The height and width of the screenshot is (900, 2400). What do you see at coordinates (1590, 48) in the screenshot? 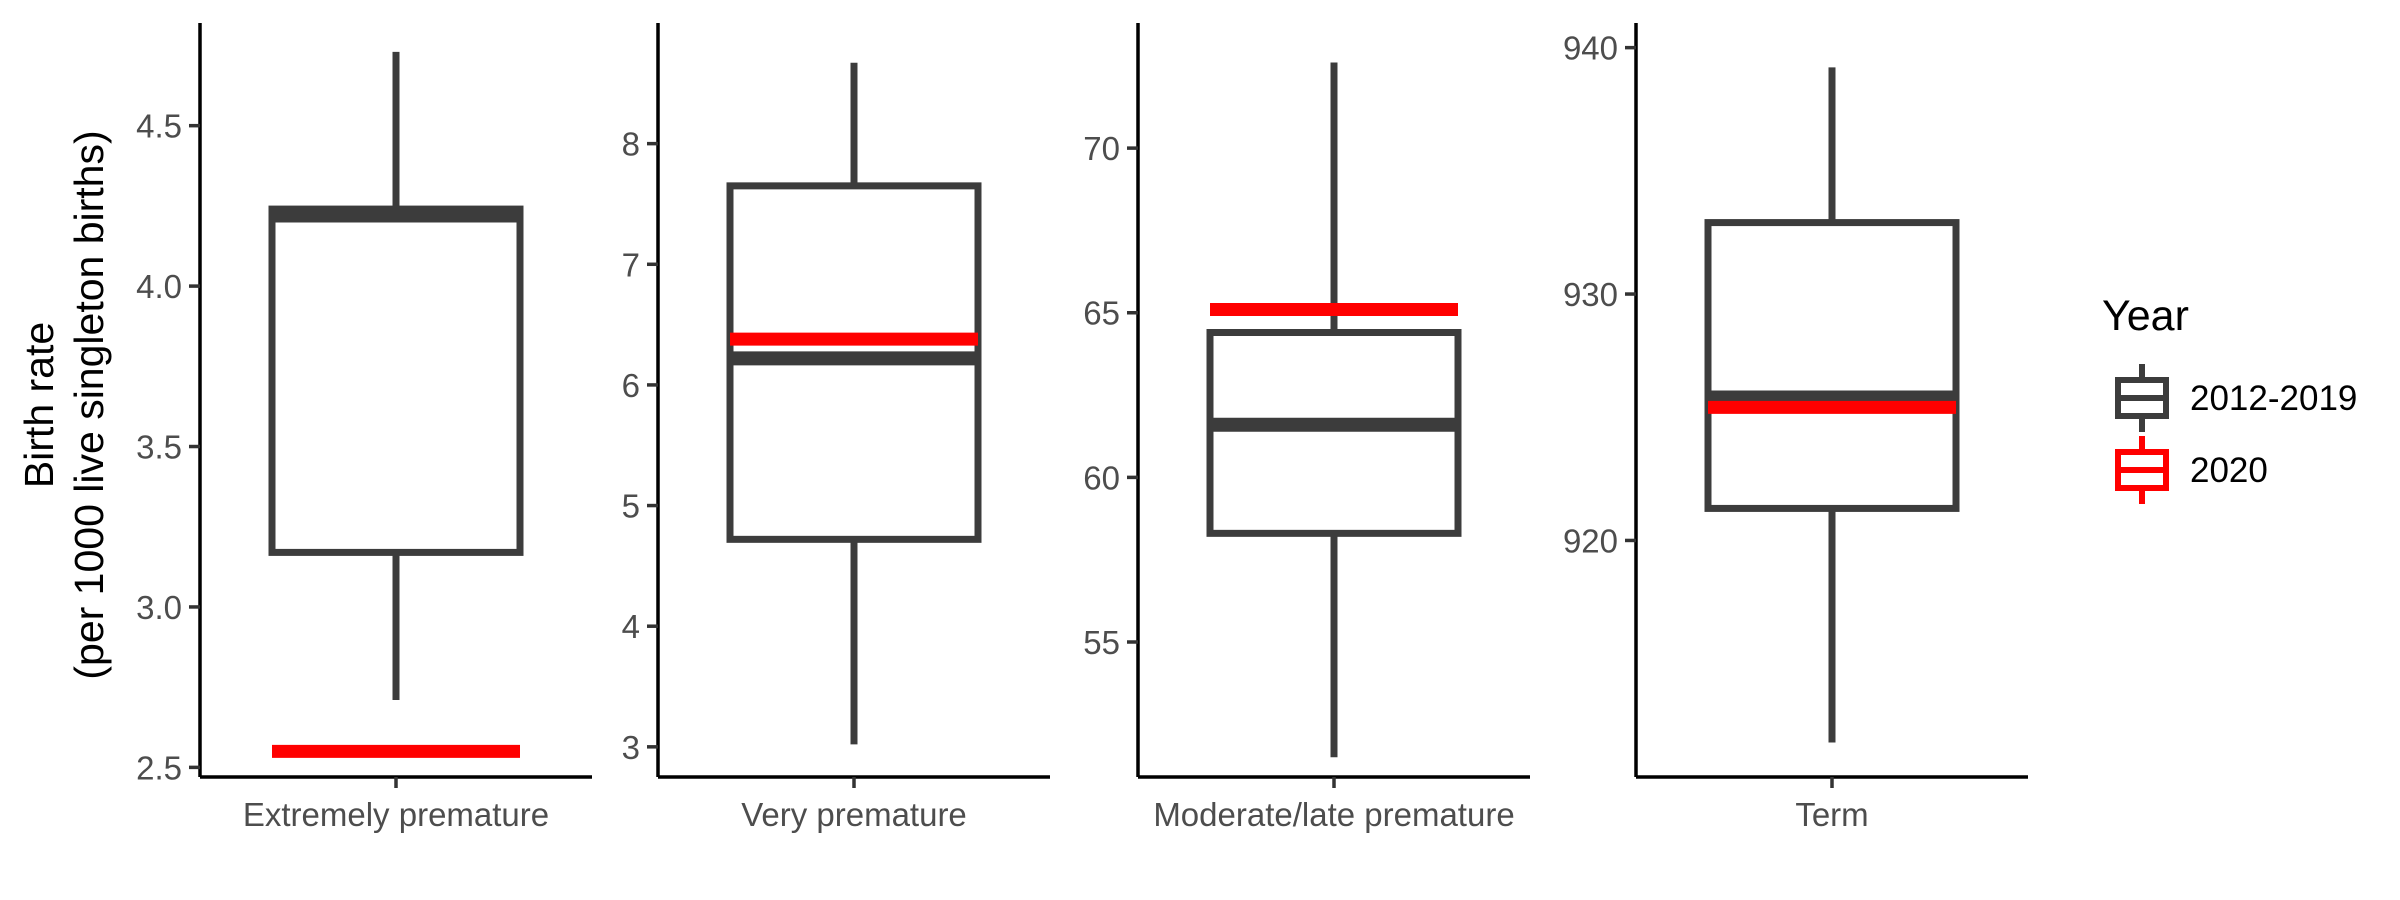
I see `y-tick-label: 940` at bounding box center [1590, 48].